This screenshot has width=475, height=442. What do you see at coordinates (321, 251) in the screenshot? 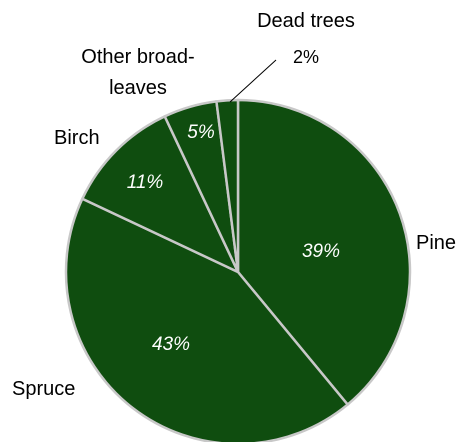
I see `pie-value-label-pine: 39%` at bounding box center [321, 251].